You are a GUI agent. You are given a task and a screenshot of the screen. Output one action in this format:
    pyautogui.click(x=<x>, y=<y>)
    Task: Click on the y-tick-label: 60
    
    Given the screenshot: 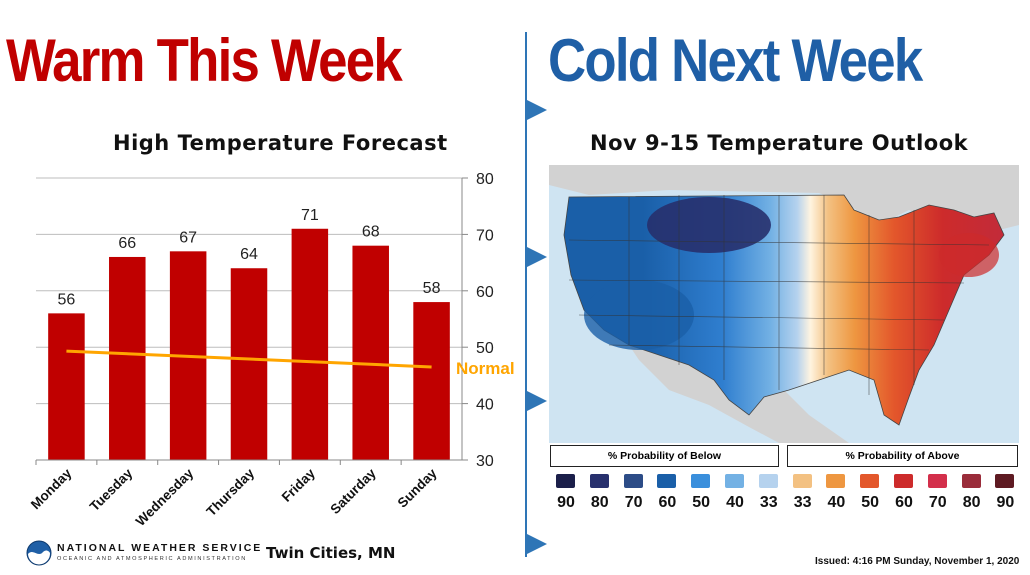 What is the action you would take?
    pyautogui.click(x=485, y=292)
    